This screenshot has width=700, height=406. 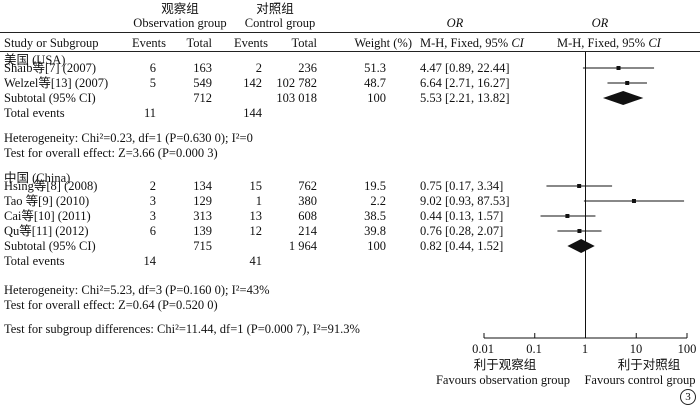 What do you see at coordinates (585, 349) in the screenshot?
I see `tick-label-1: 1` at bounding box center [585, 349].